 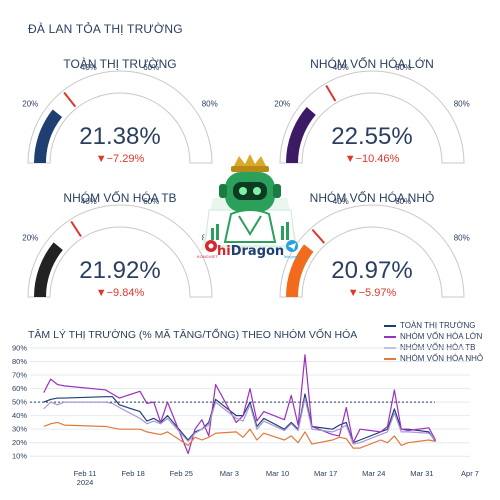 I want to click on x-tick-label: Mar 10, so click(x=277, y=473).